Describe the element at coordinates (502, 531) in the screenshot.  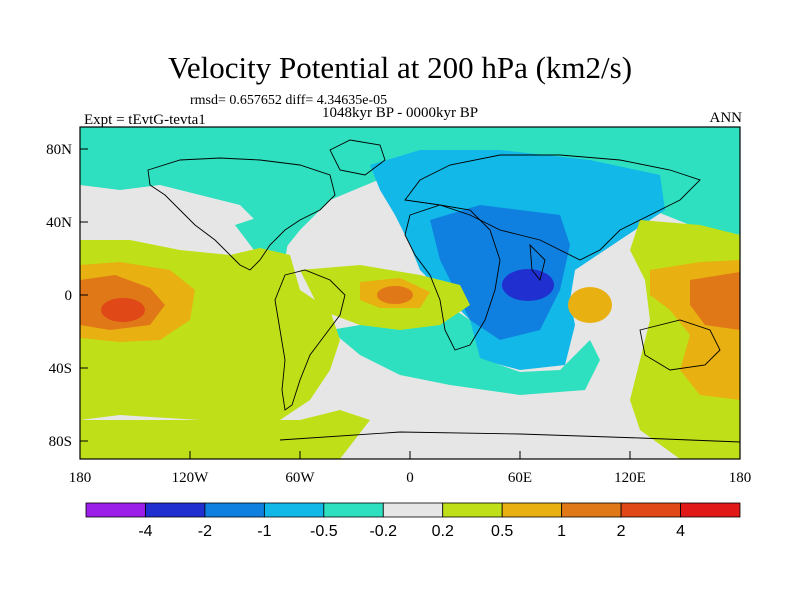
I see `colorbar-label: 0.5` at that location.